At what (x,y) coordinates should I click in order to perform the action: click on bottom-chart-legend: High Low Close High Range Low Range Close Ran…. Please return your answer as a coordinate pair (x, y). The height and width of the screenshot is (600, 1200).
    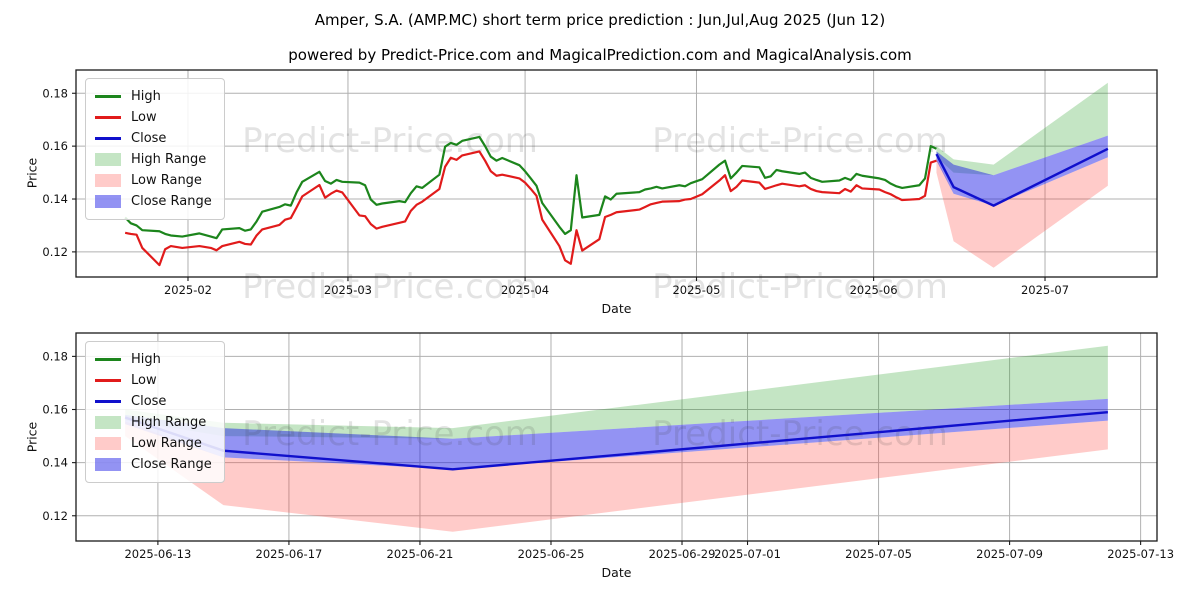
    Looking at the image, I should click on (155, 412).